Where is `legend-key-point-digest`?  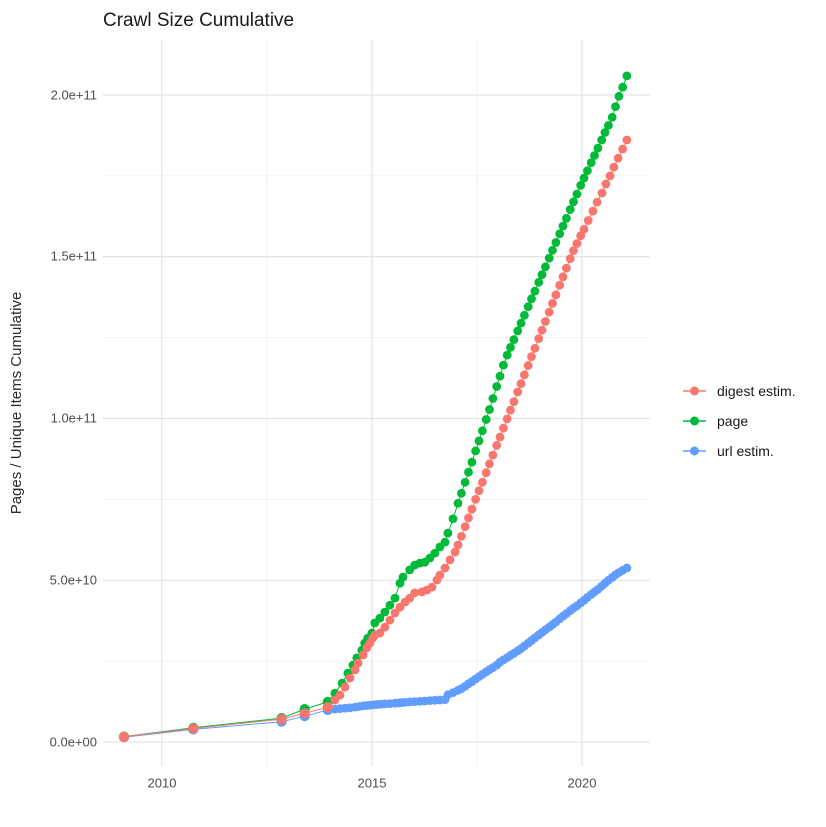
legend-key-point-digest is located at coordinates (694, 391).